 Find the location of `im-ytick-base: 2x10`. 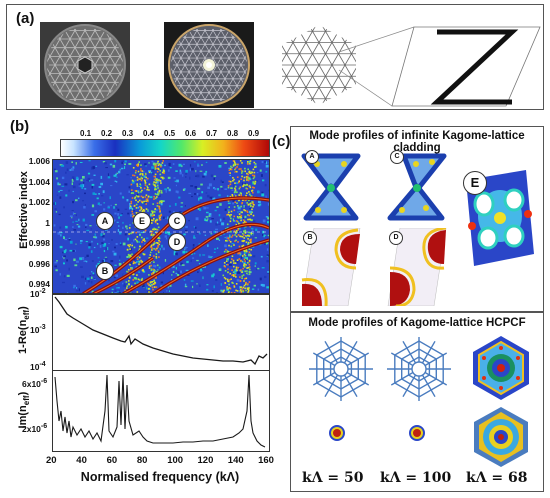

im-ytick-base: 2x10 is located at coordinates (31, 428).